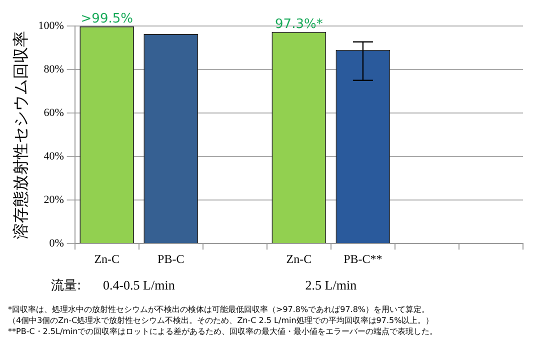  What do you see at coordinates (219, 309) in the screenshot?
I see `text: *回収率は、処理水中の放射性セシウムが不検出の検体は可能最低回収率（>97.8%であれば97.8%）を用いて算定。` at bounding box center [219, 309].